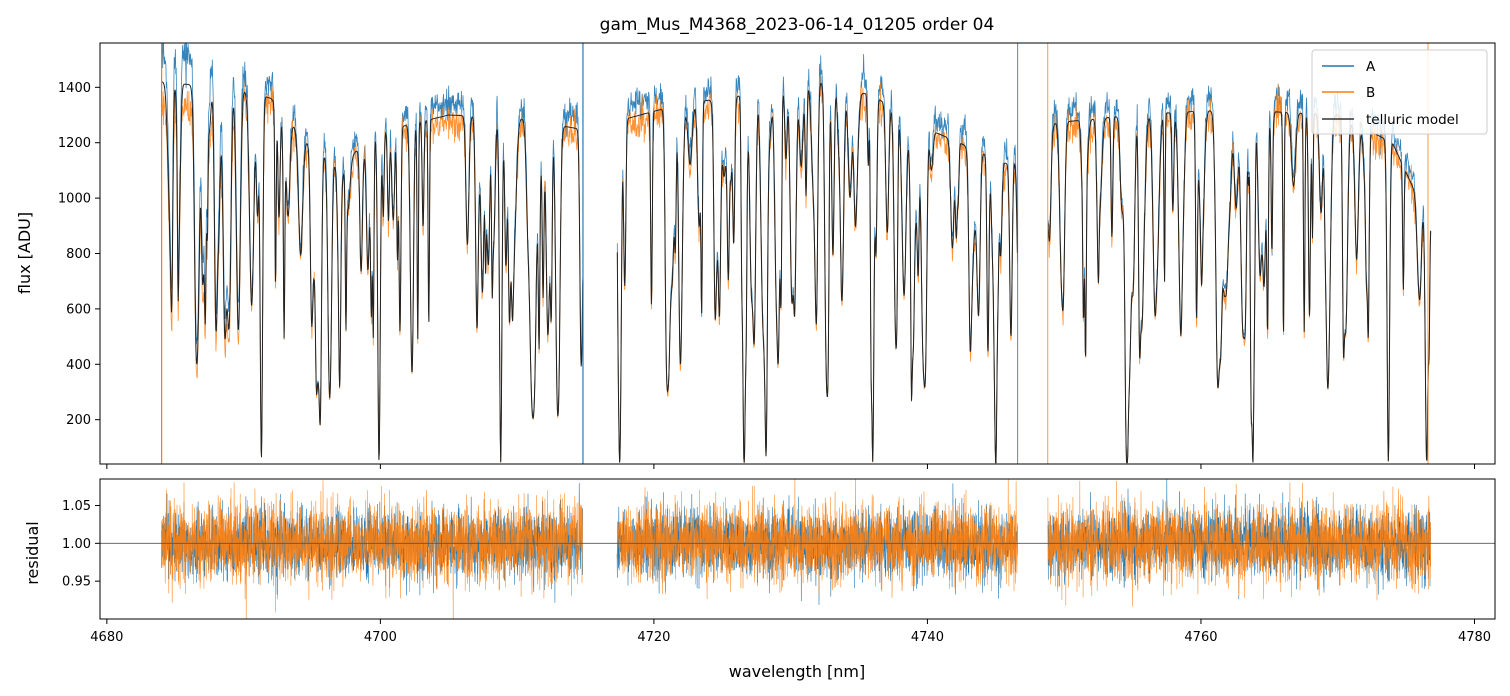  I want to click on chart-title: gam_Mus_M4368_2023-06-14_01205 order 04, so click(797, 25).